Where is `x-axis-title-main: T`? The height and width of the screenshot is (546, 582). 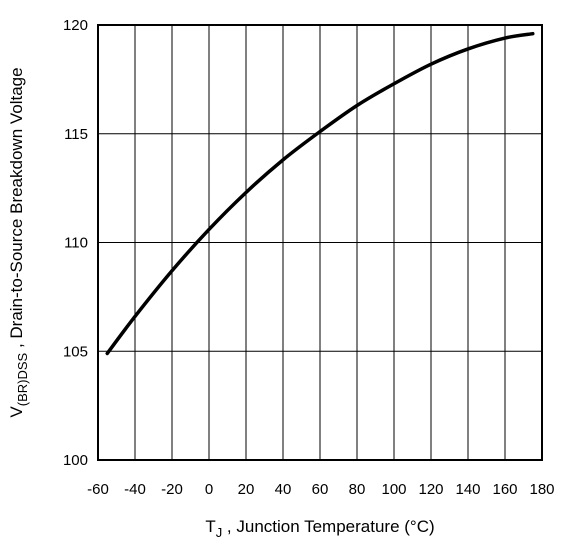 x-axis-title-main: T is located at coordinates (210, 526).